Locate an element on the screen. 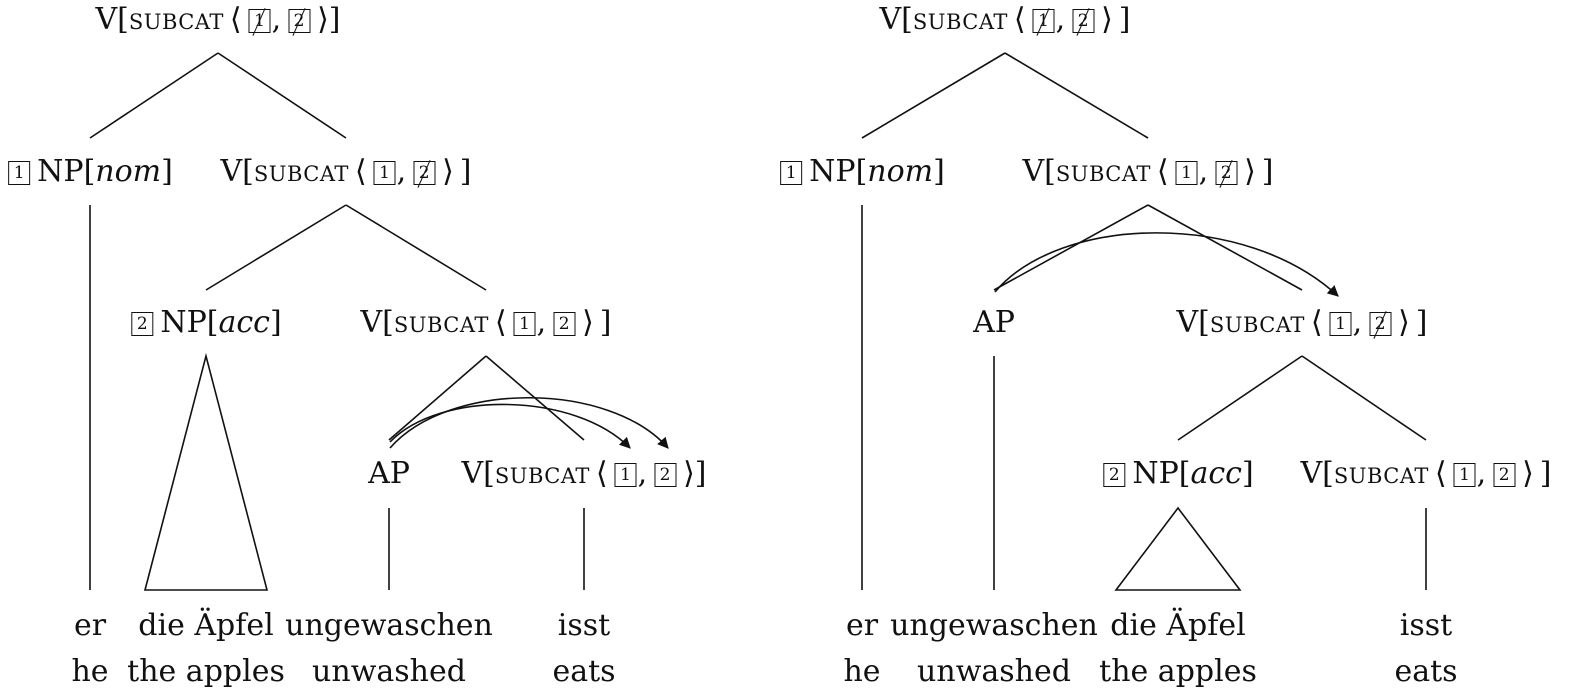 The image size is (1576, 700). root-node: V[subcat ⟨ 1, 2 ⟩ ] is located at coordinates (1005, 19).